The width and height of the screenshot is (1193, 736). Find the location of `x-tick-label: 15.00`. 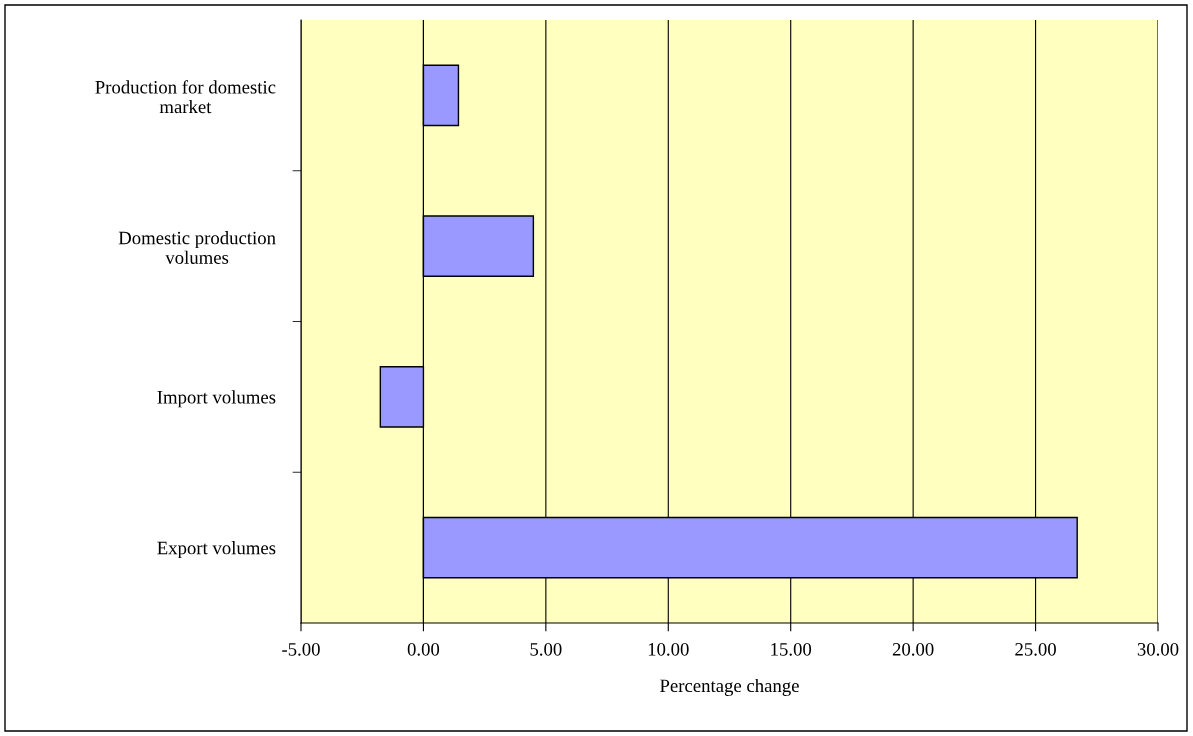

x-tick-label: 15.00 is located at coordinates (791, 649).